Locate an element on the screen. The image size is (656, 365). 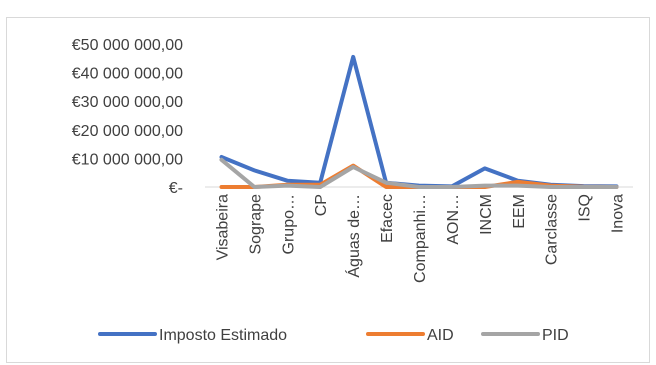
y-tick-label: €20 000 000,00 is located at coordinates (127, 131).